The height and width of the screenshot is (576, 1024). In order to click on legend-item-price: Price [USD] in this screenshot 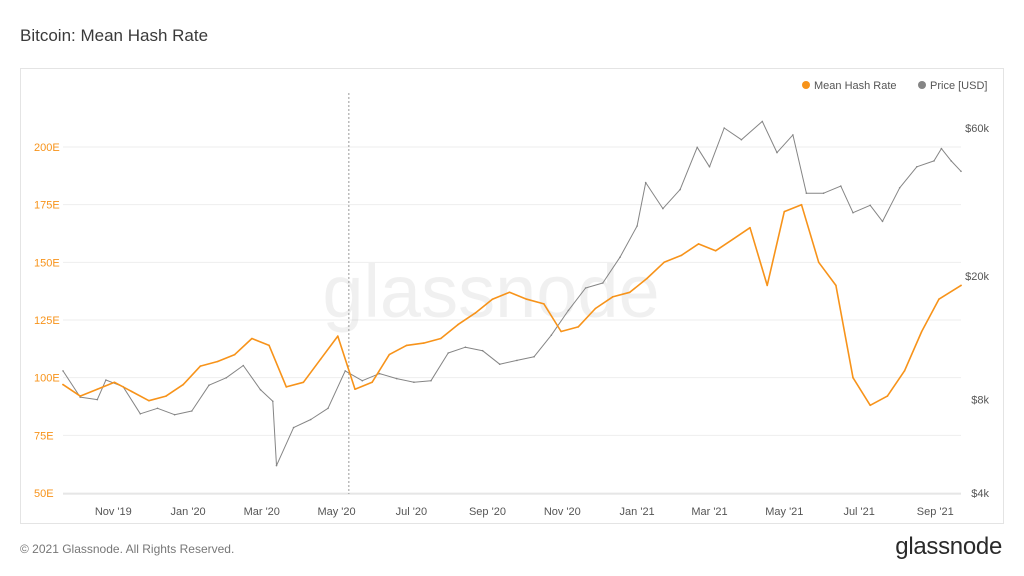, I will do `click(952, 86)`.